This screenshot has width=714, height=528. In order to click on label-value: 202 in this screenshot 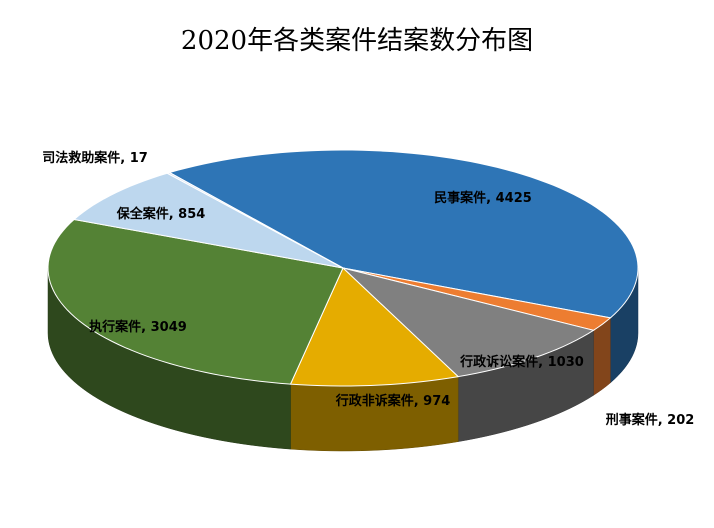, I will do `click(680, 420)`.